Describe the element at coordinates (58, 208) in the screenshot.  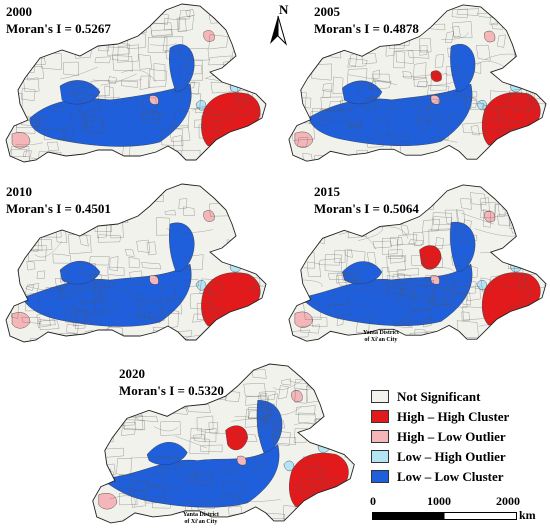
I see `panel-moran-2010: Moran's I = 0.4501` at that location.